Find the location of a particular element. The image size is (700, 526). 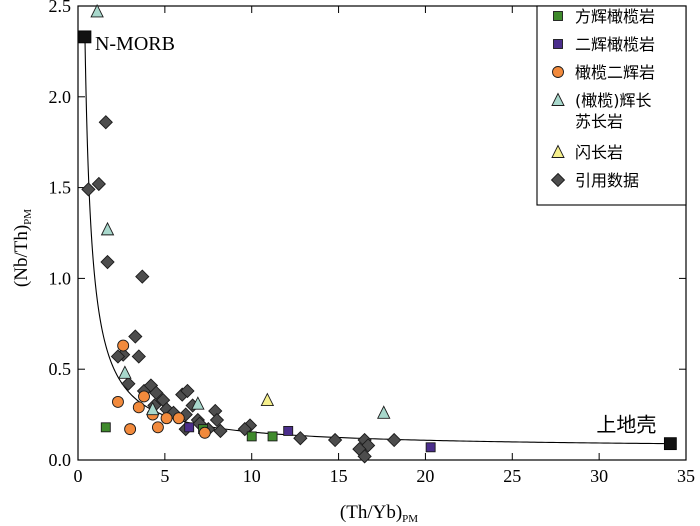

legend-label: 引用数据 is located at coordinates (607, 180).